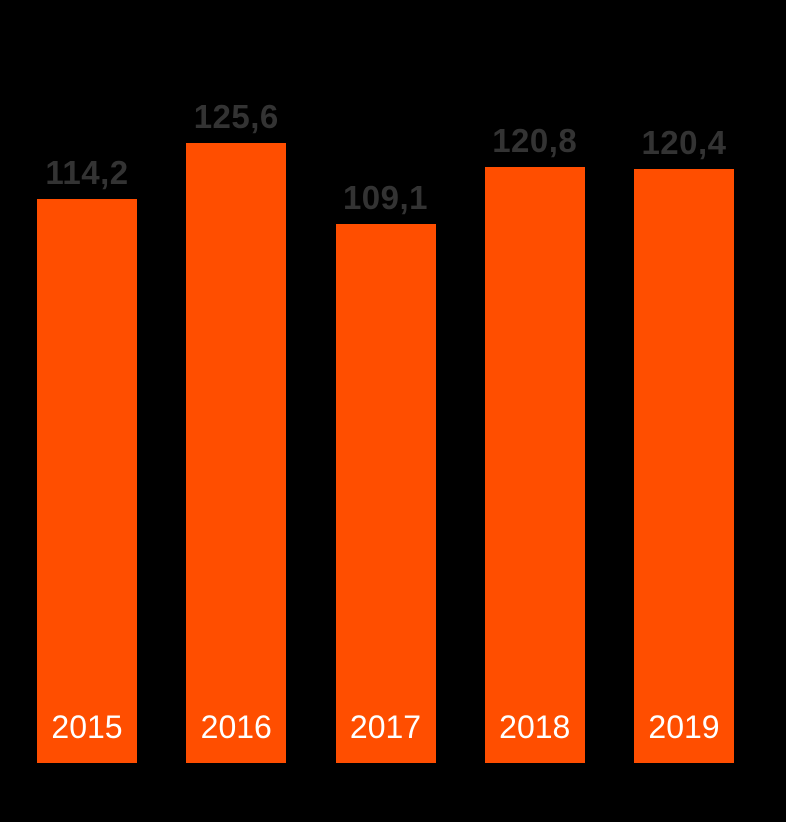 Image resolution: width=786 pixels, height=822 pixels. What do you see at coordinates (236, 727) in the screenshot?
I see `bar-category-label-2016: 2016` at bounding box center [236, 727].